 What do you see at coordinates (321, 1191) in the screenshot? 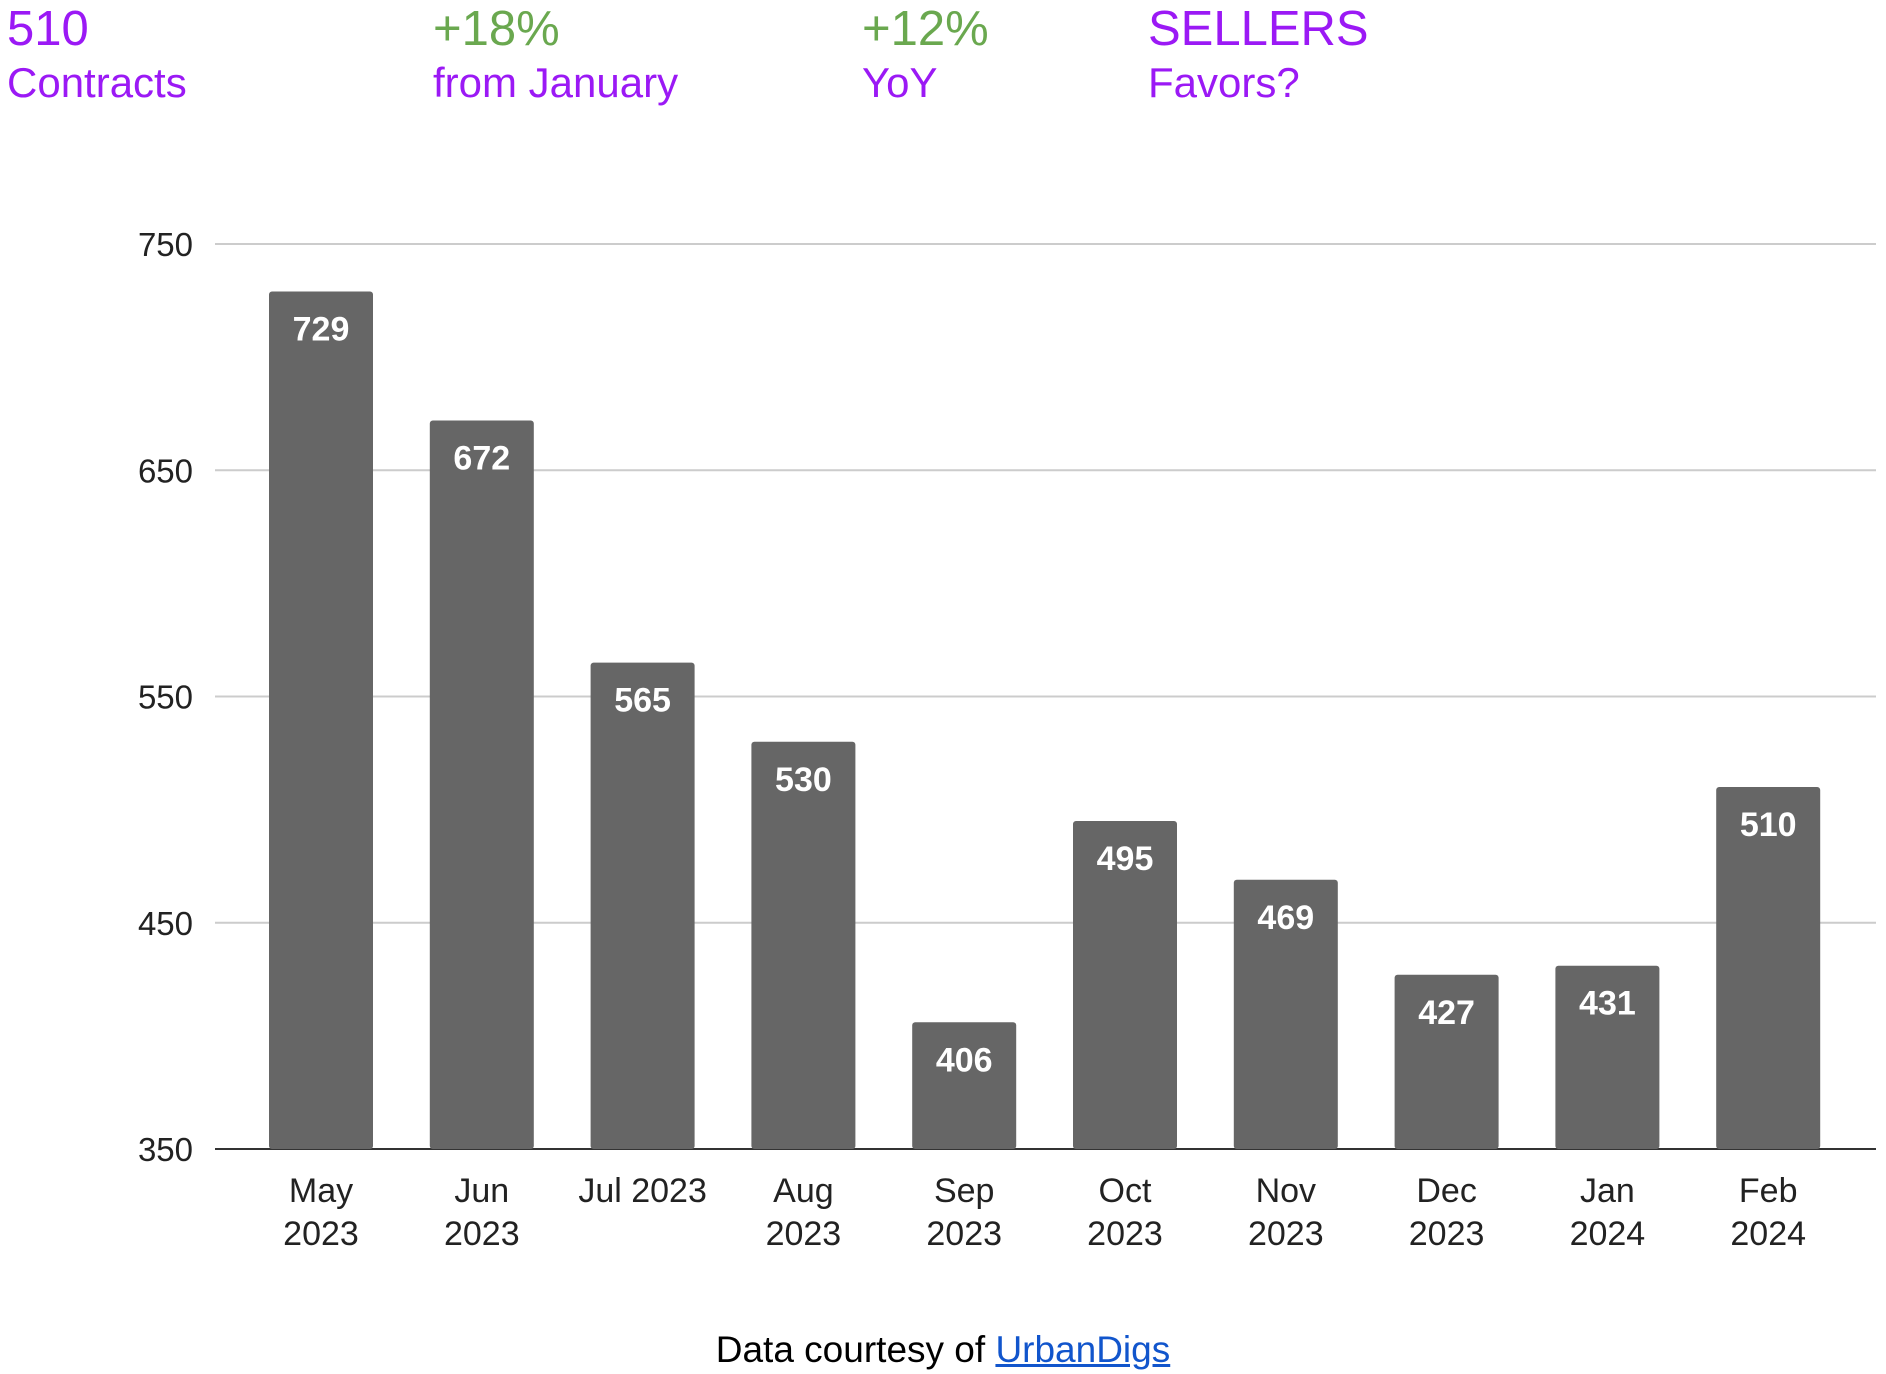
I see `x-tick-label-line: May` at bounding box center [321, 1191].